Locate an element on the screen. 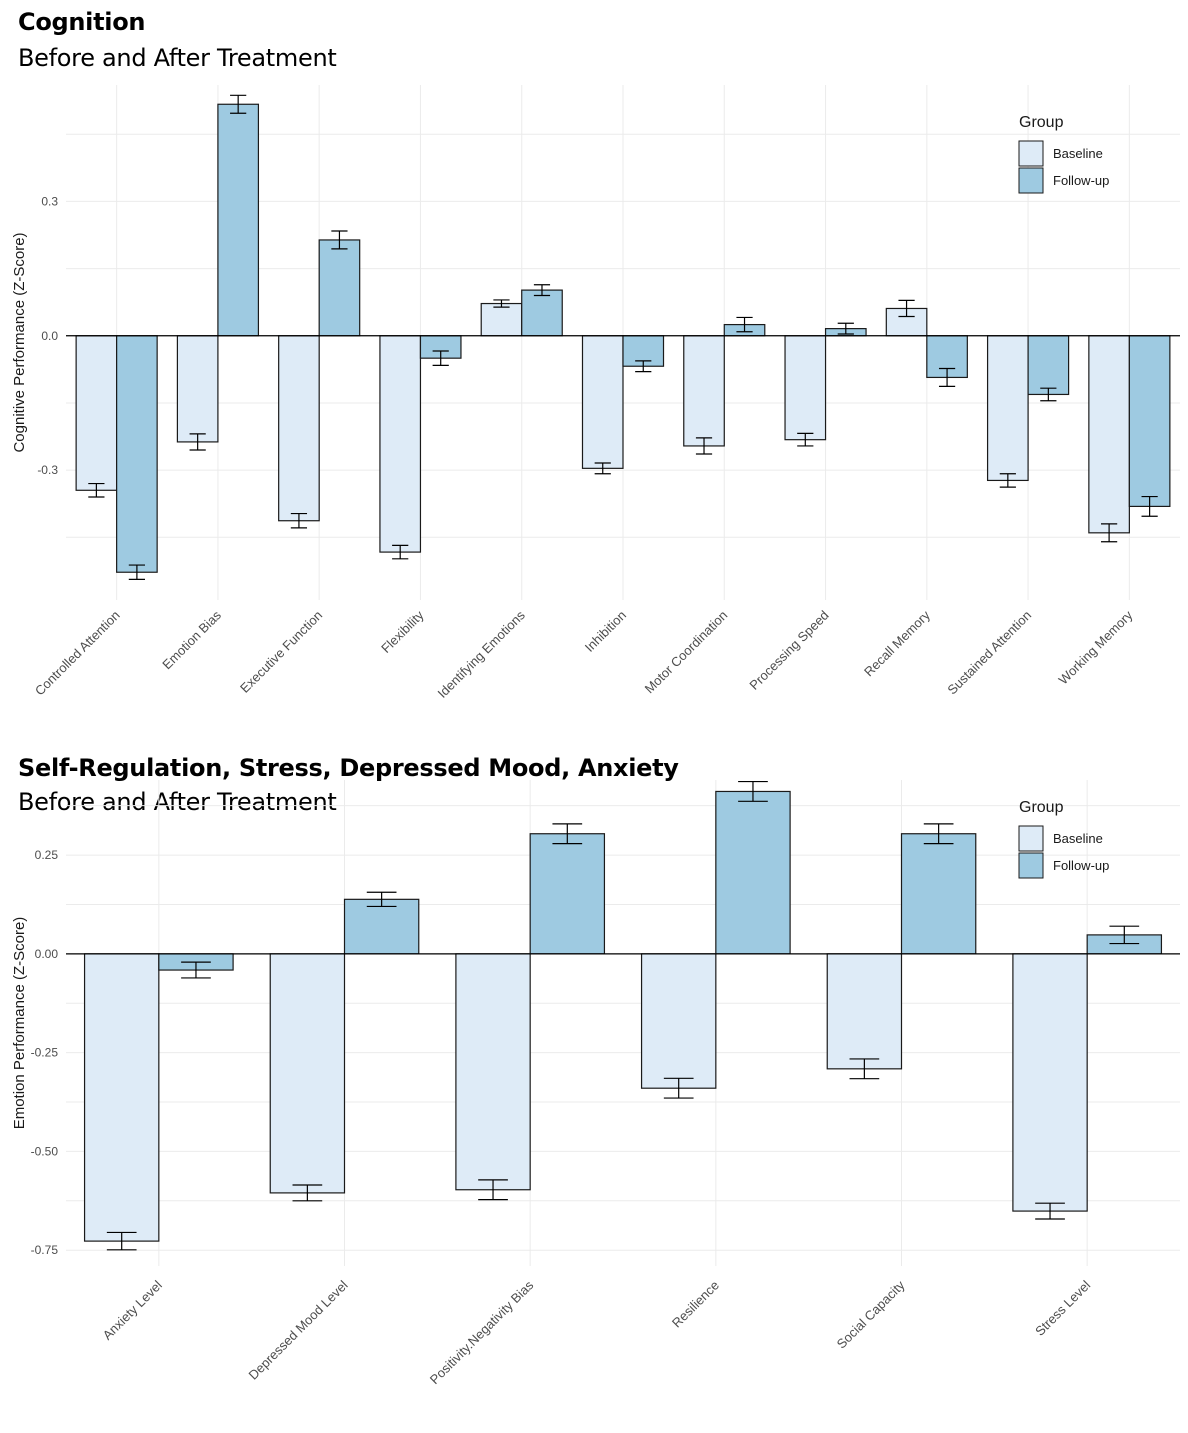  chart1-subtitle: Before and After Treatment is located at coordinates (177, 58).